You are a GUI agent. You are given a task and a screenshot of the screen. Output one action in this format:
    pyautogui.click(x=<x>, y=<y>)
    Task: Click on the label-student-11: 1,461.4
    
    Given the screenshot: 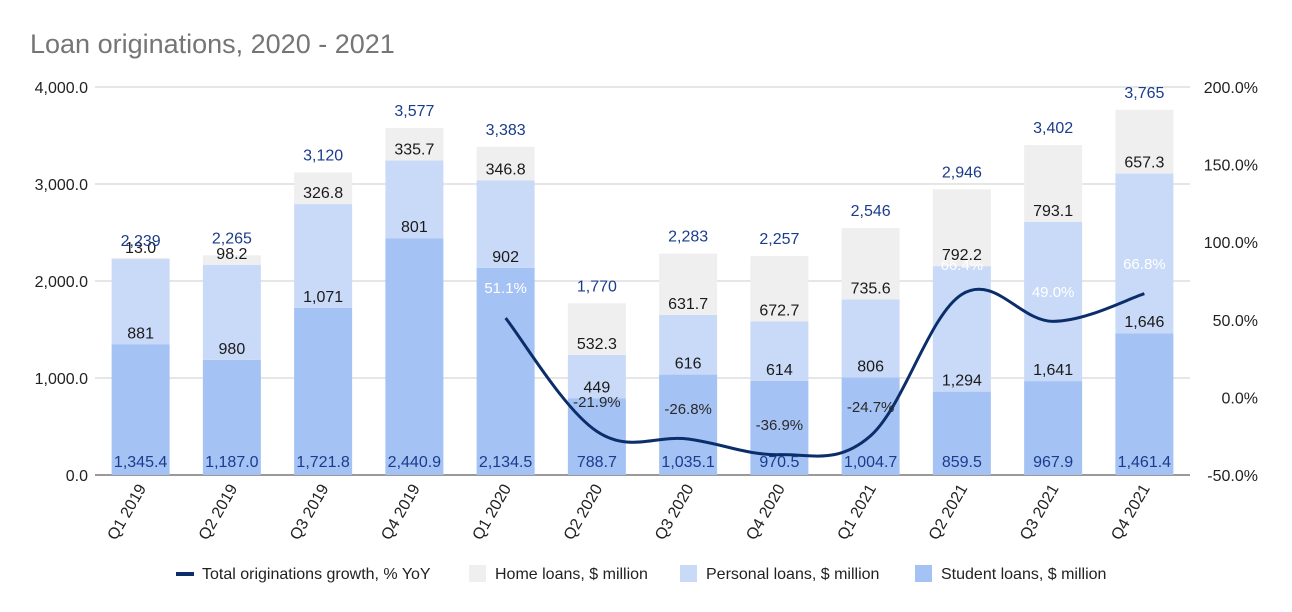 What is the action you would take?
    pyautogui.click(x=1144, y=462)
    